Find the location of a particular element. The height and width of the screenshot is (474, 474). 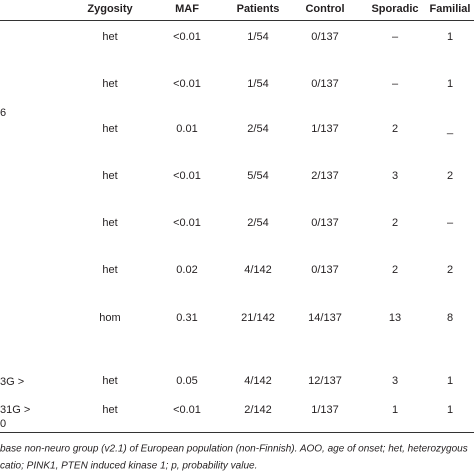

header-rule is located at coordinates (237, 20).